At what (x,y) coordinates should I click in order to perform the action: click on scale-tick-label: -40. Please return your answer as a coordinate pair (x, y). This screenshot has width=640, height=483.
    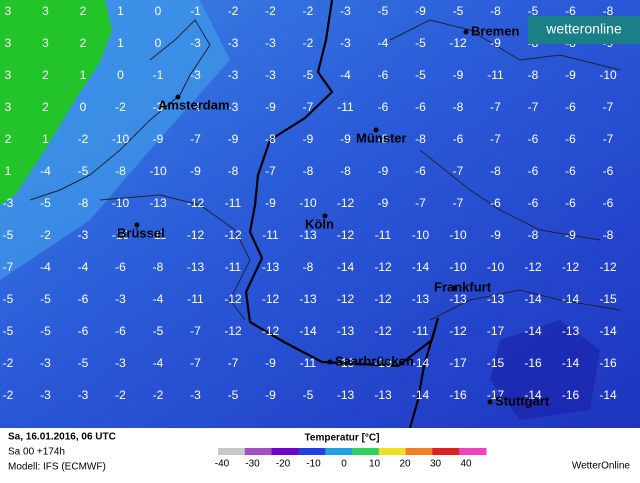
    Looking at the image, I should click on (222, 464).